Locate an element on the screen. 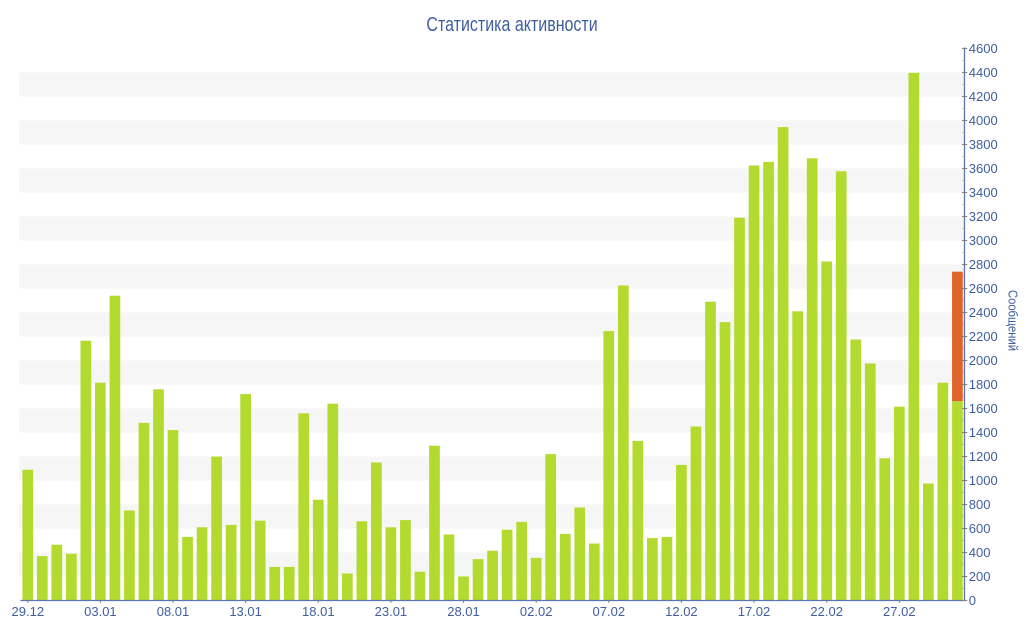 The image size is (1024, 640). svg-text: 1200 is located at coordinates (983, 456).